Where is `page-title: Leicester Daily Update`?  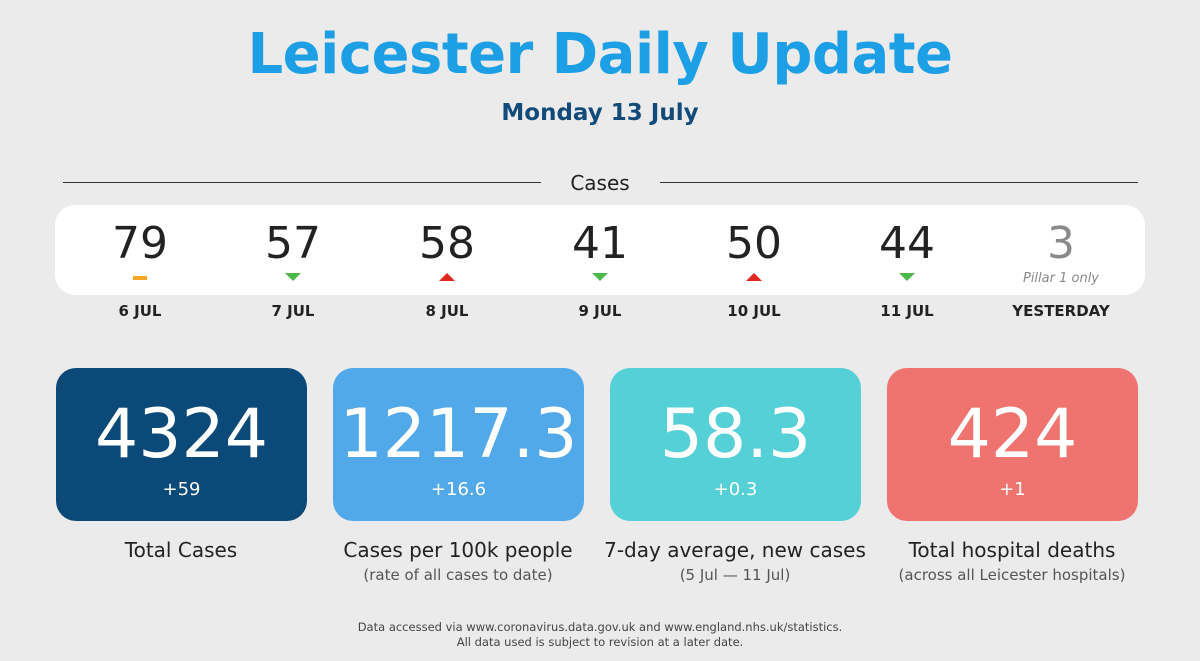 page-title: Leicester Daily Update is located at coordinates (600, 54).